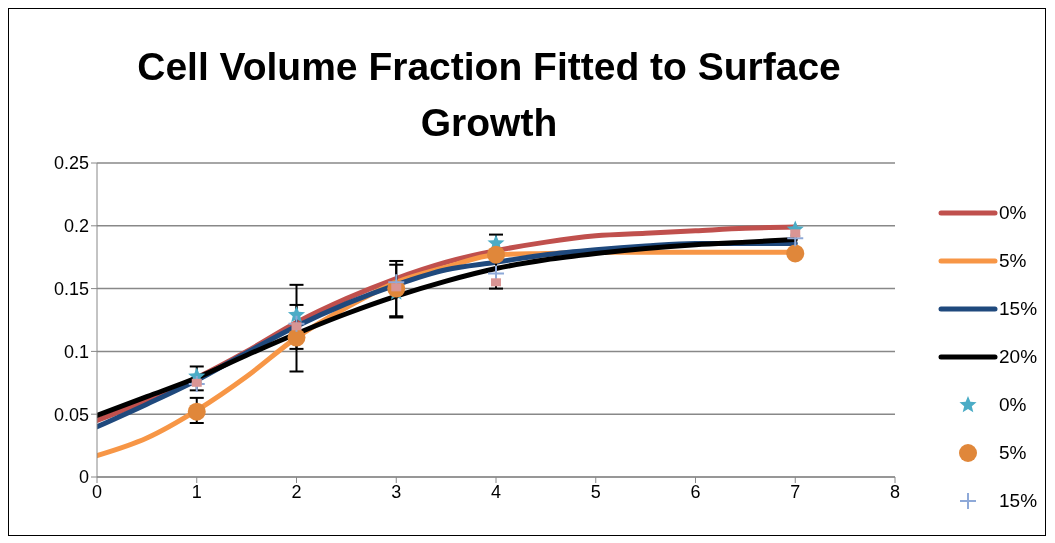 This screenshot has height=543, width=1055. What do you see at coordinates (71, 288) in the screenshot?
I see `y-tick-label: 0.15` at bounding box center [71, 288].